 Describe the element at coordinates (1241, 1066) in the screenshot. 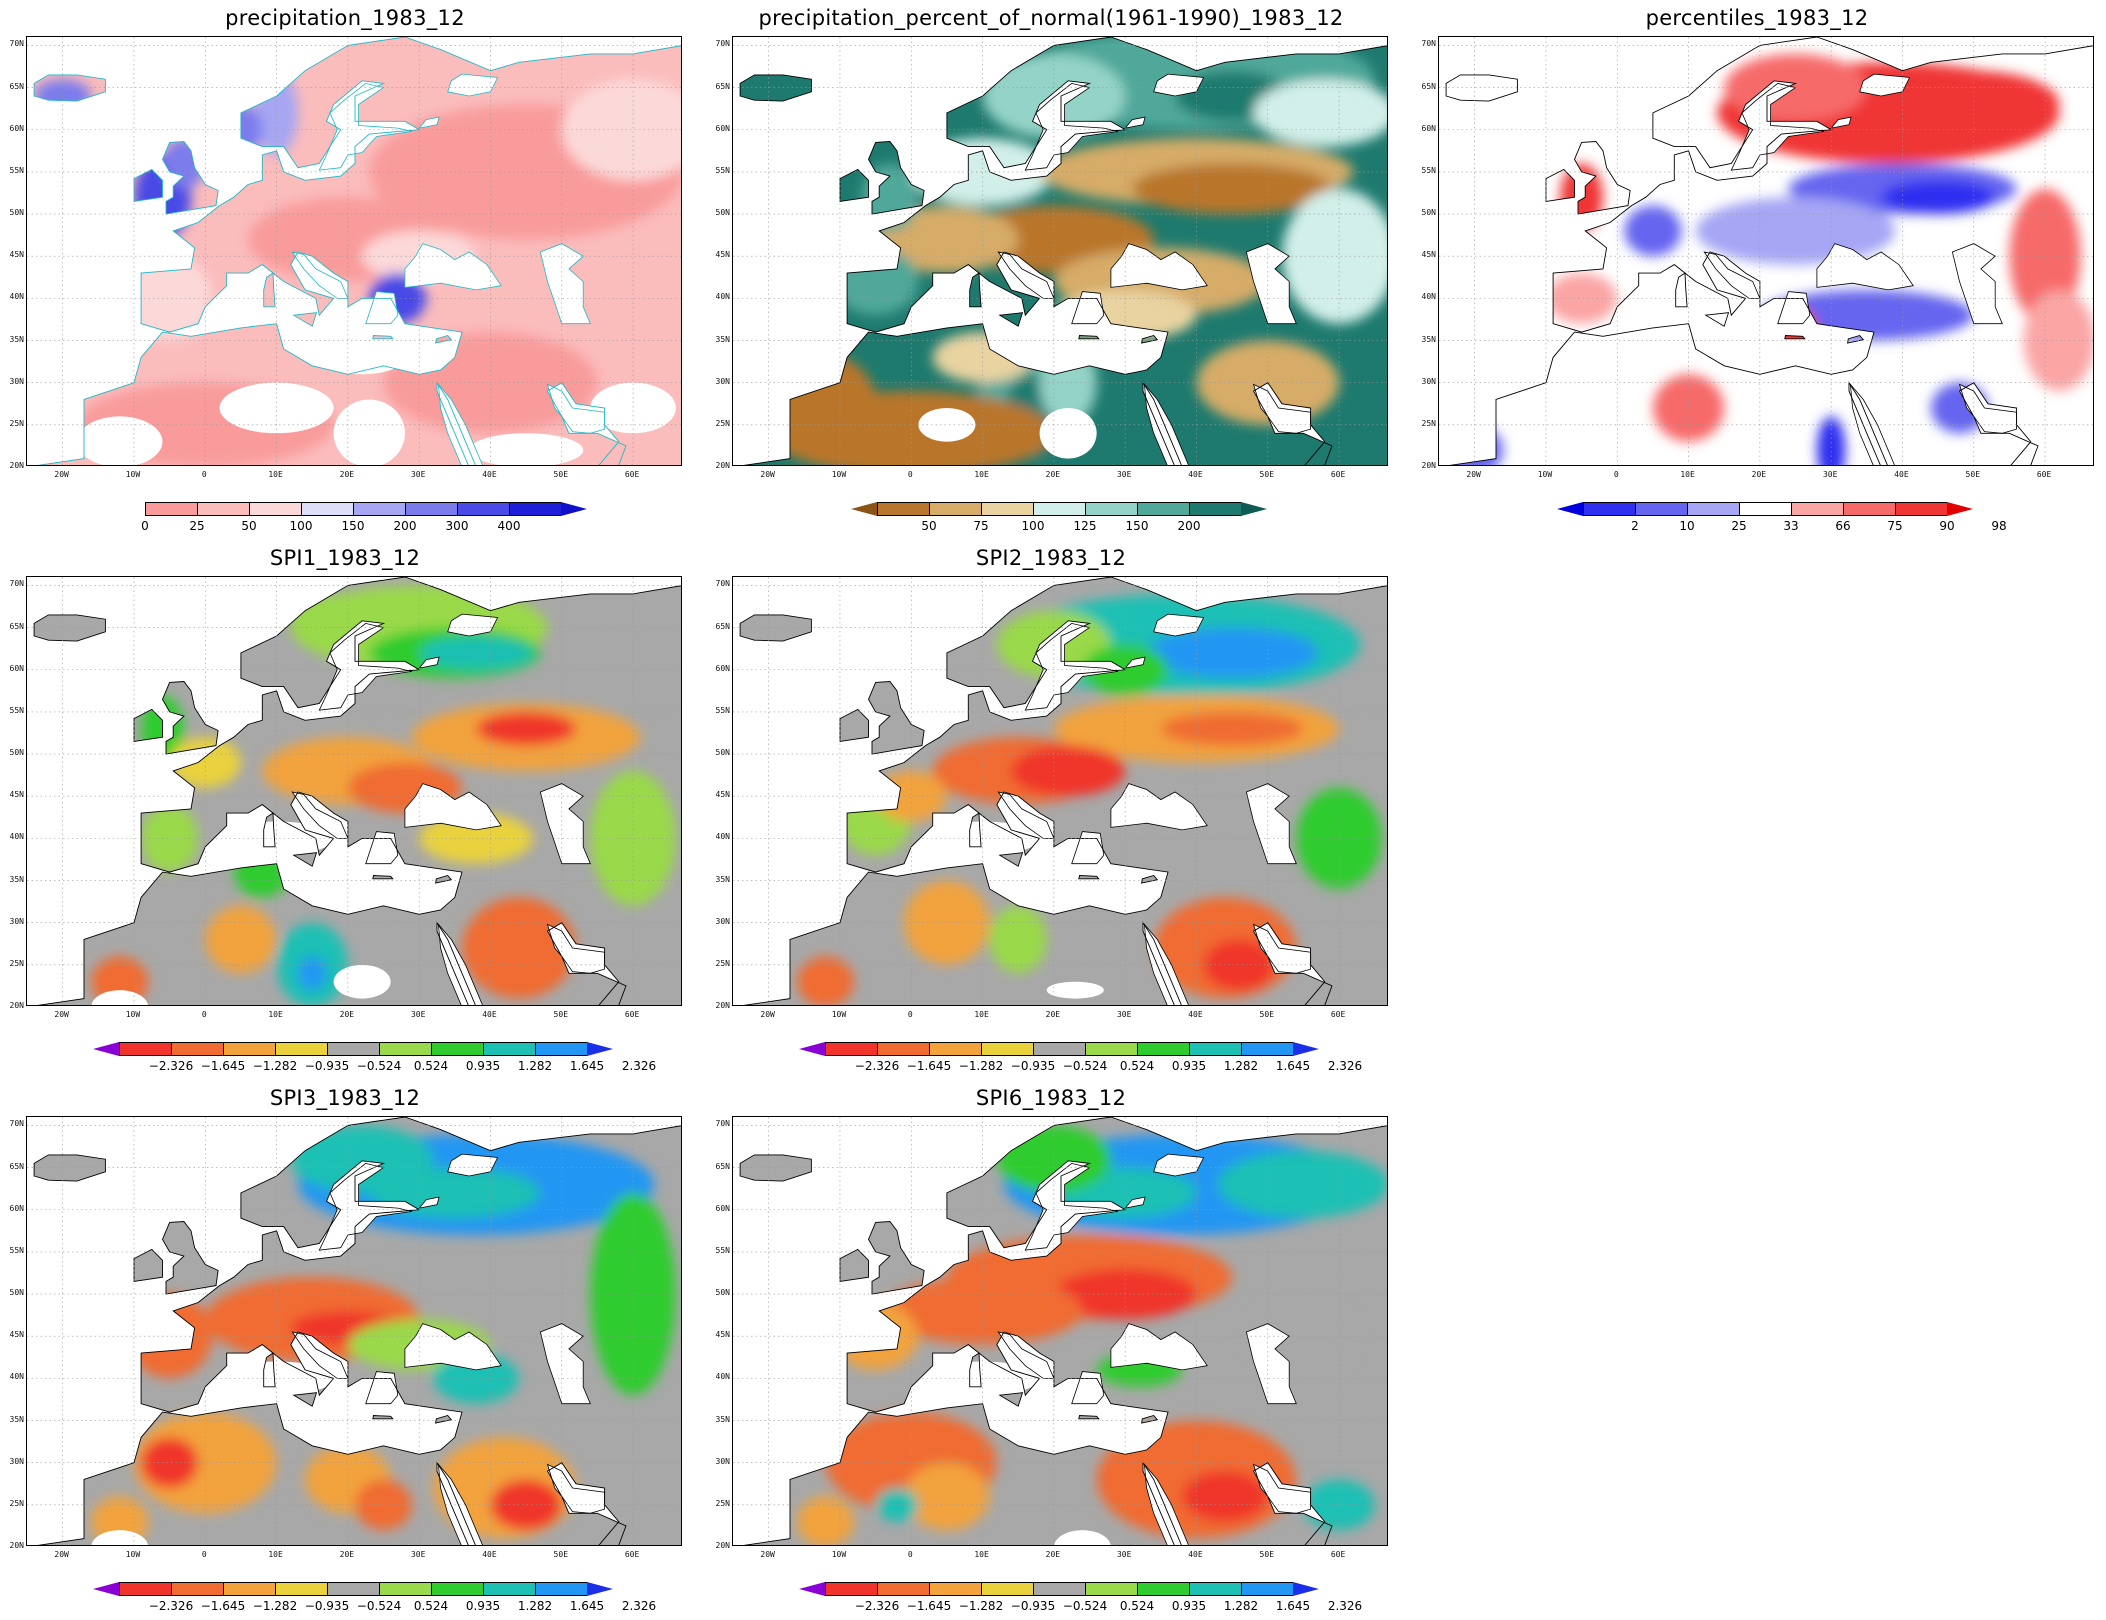

I see `colorbar-label: 1.282` at that location.